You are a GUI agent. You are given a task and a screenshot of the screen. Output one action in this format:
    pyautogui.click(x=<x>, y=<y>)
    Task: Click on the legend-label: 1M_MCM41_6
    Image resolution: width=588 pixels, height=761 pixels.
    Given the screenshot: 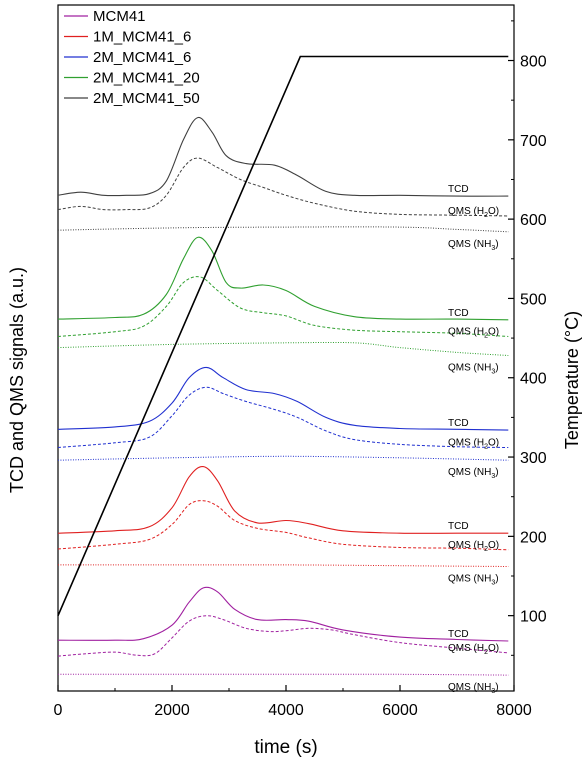 What is the action you would take?
    pyautogui.click(x=142, y=37)
    